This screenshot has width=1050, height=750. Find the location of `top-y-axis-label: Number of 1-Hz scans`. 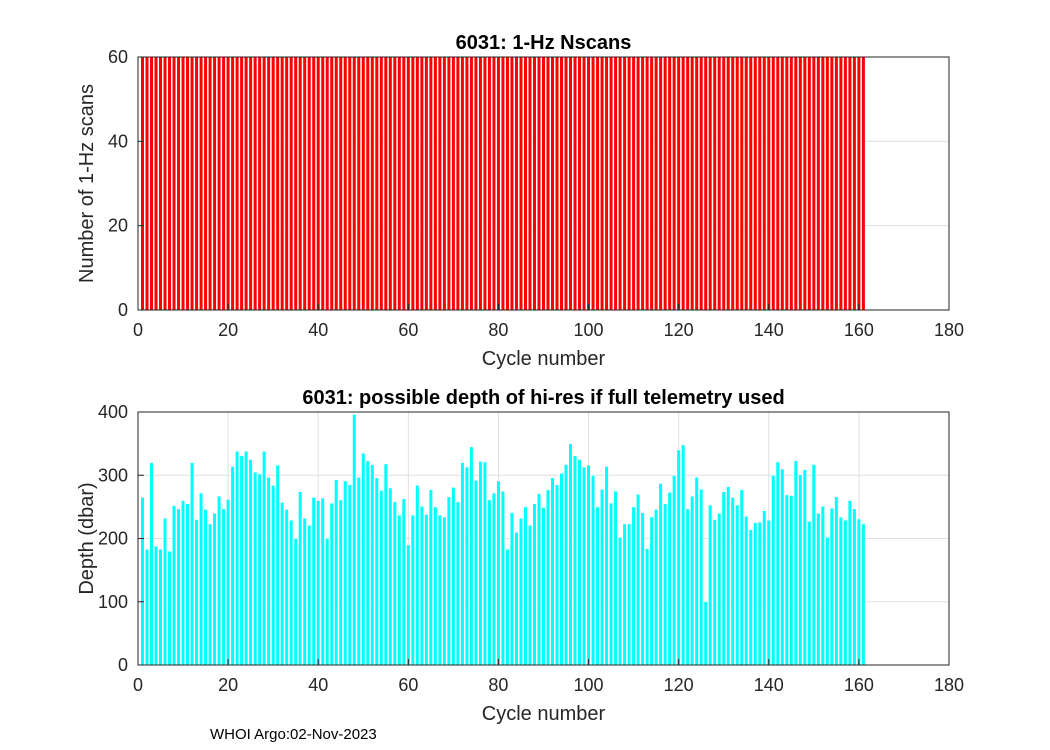

top-y-axis-label: Number of 1-Hz scans is located at coordinates (87, 183).